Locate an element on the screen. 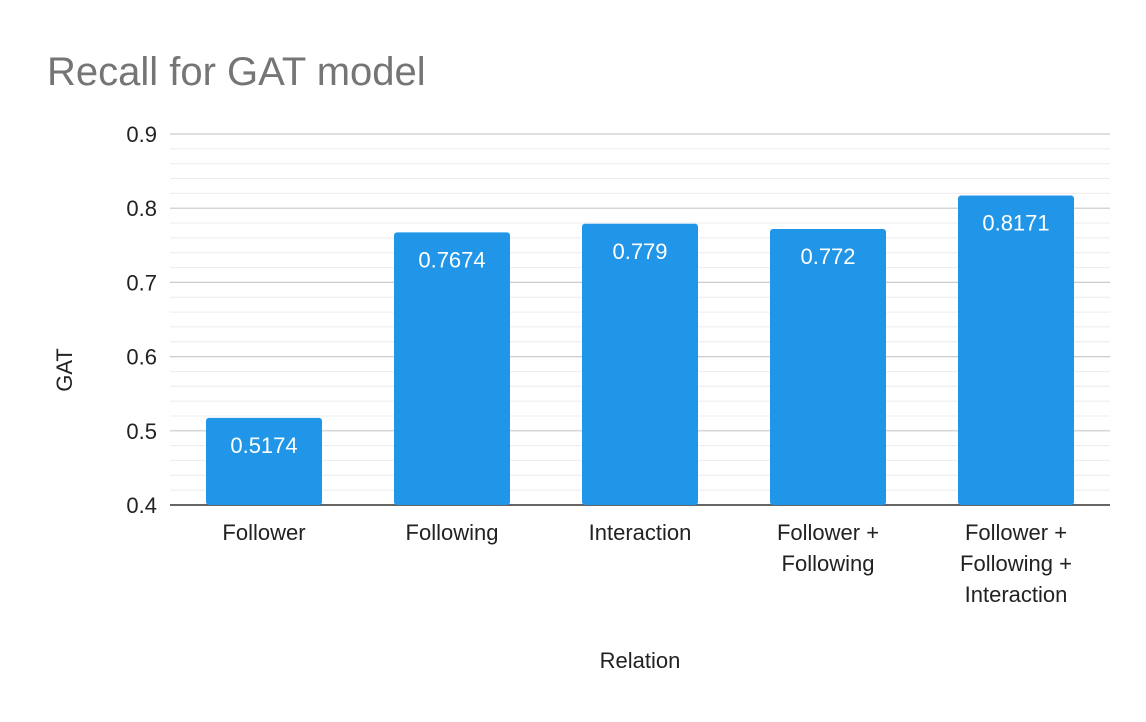 The height and width of the screenshot is (722, 1146). x-category-label: Follower is located at coordinates (263, 532).